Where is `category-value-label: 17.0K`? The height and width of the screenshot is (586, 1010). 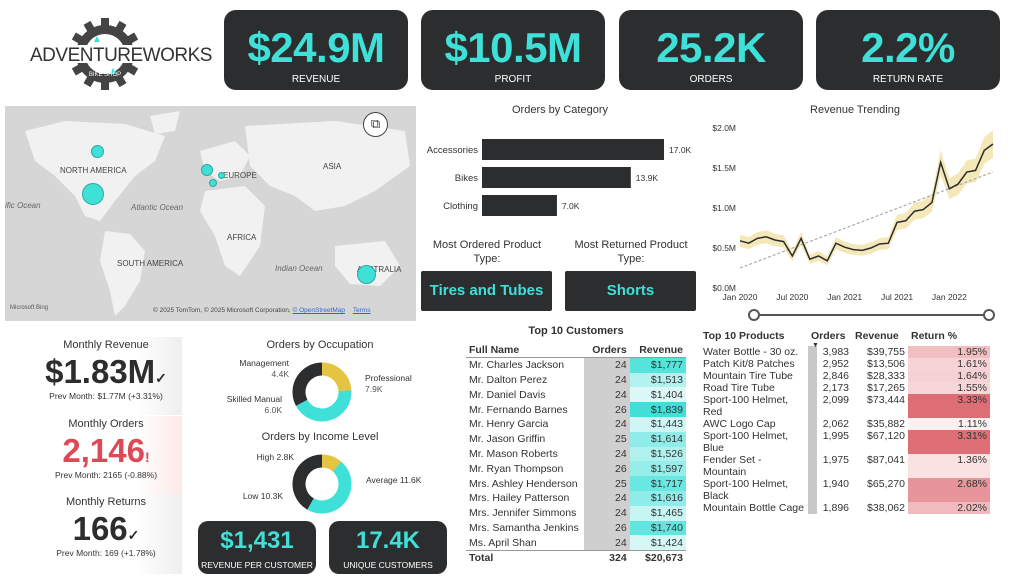 category-value-label: 17.0K is located at coordinates (680, 150).